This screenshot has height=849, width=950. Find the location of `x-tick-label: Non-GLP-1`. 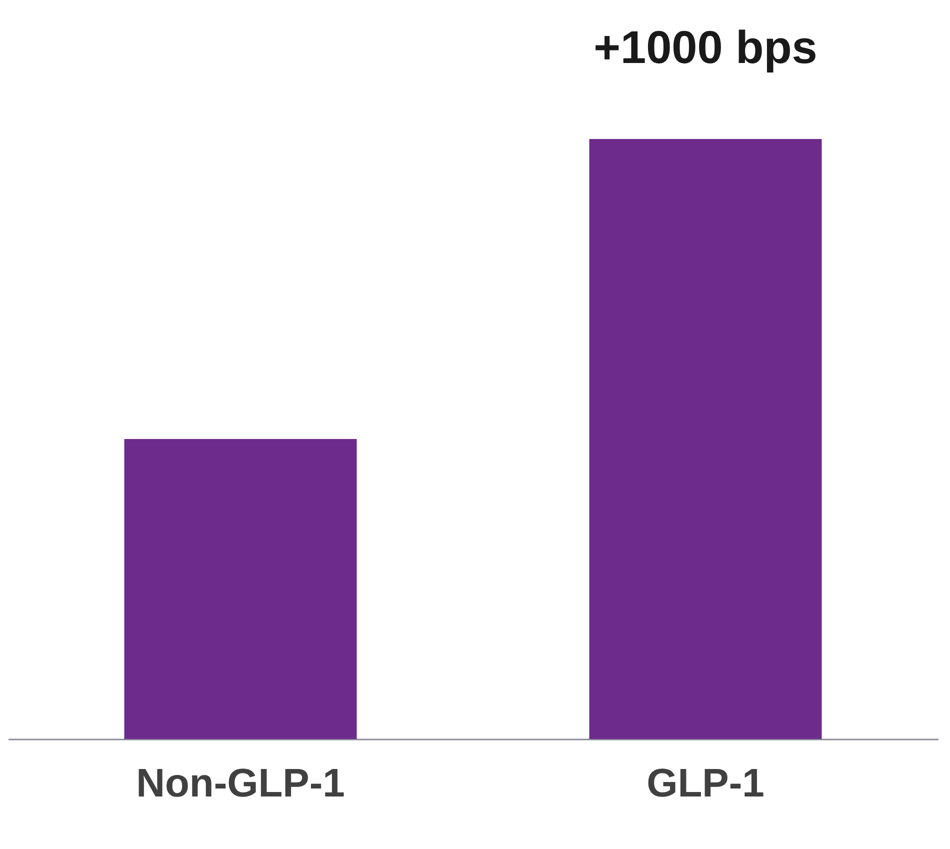

x-tick-label: Non-GLP-1 is located at coordinates (240, 784).